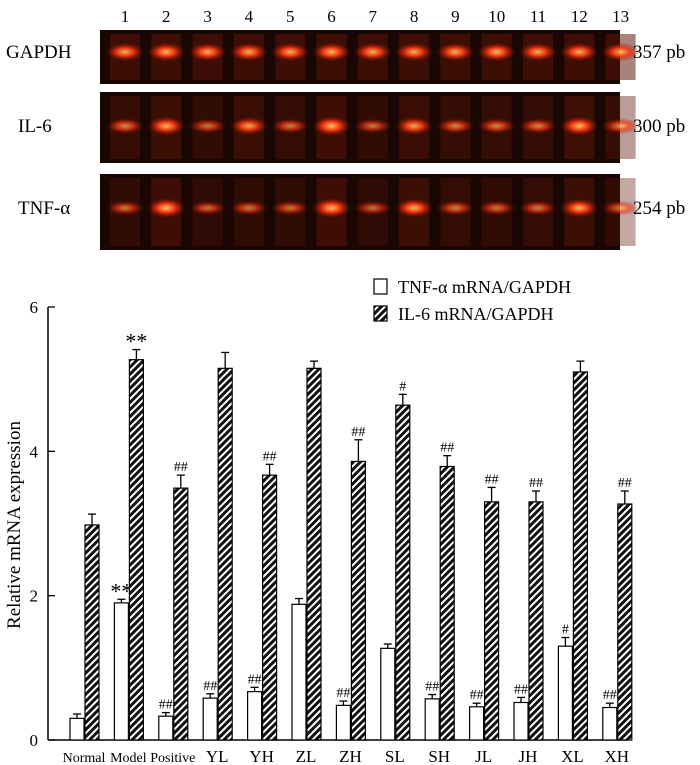 Image resolution: width=700 pixels, height=765 pixels. What do you see at coordinates (34, 740) in the screenshot?
I see `y-tick-label: 0` at bounding box center [34, 740].